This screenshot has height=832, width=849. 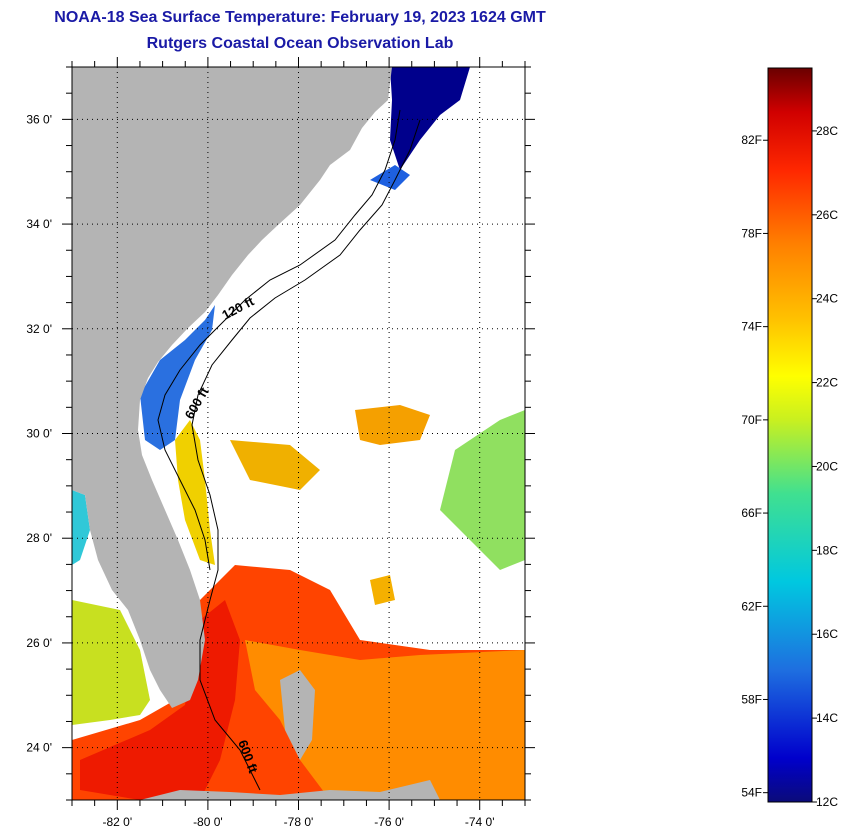 I want to click on land-andros, so click(x=297, y=715).